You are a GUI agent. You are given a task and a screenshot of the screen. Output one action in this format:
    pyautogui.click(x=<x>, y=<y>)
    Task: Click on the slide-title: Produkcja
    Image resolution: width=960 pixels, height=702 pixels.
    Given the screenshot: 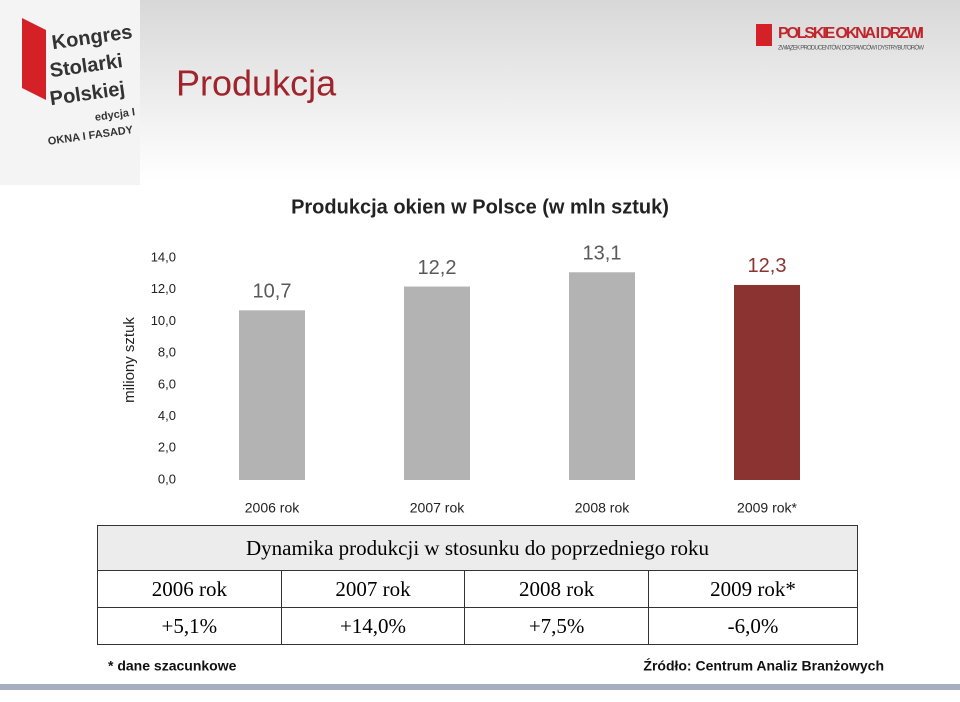 What is the action you would take?
    pyautogui.click(x=256, y=83)
    